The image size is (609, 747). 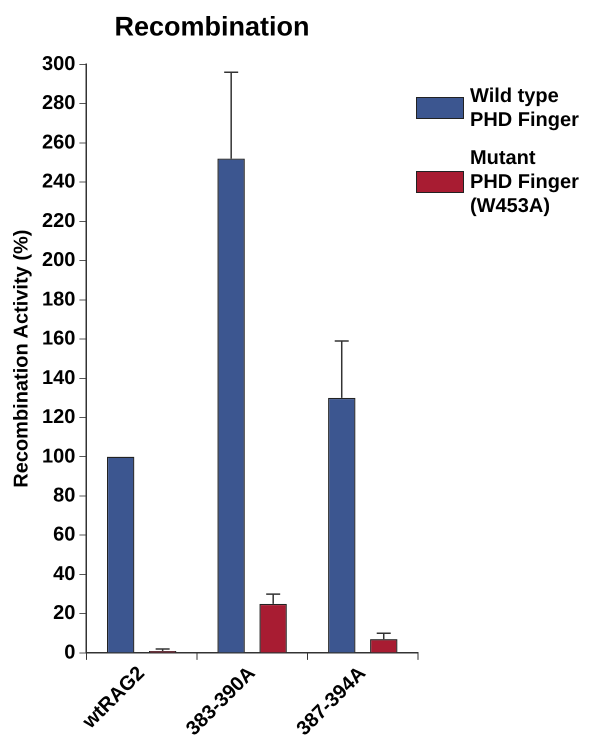 I want to click on y-tick-label: 240, so click(x=59, y=181).